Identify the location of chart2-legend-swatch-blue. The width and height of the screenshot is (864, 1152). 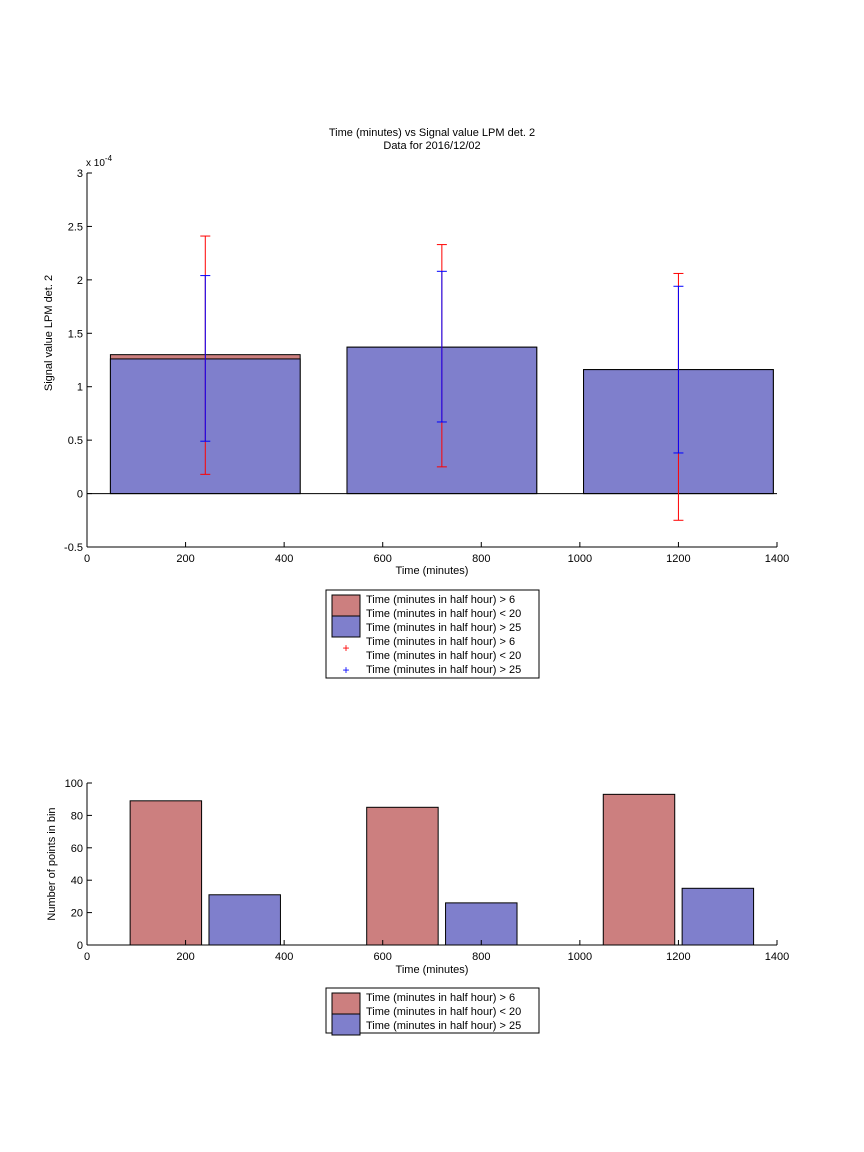
(346, 1024).